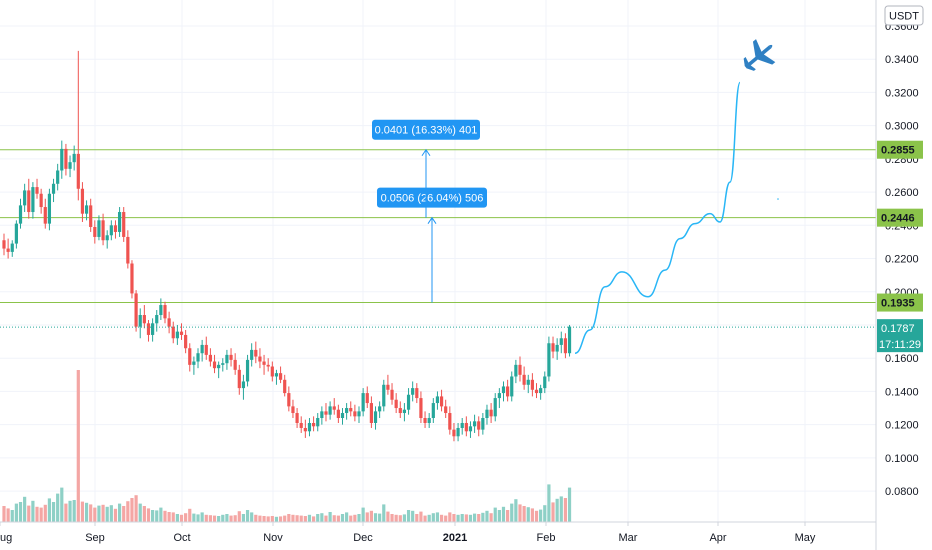  What do you see at coordinates (902, 426) in the screenshot?
I see `price-tick-label: 0.1200` at bounding box center [902, 426].